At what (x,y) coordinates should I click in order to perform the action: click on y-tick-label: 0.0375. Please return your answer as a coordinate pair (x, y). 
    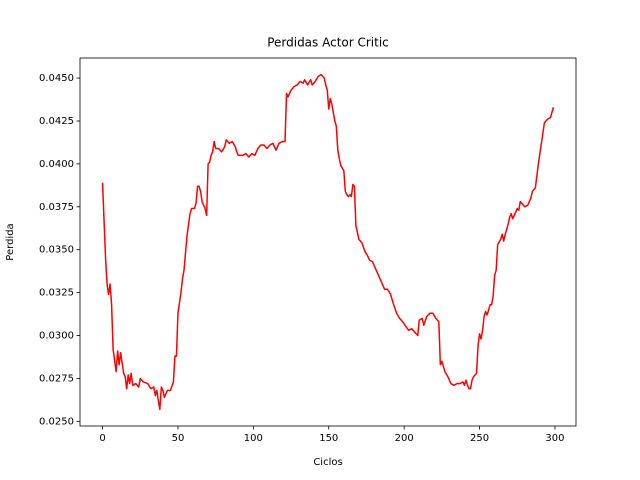
    Looking at the image, I should click on (56, 207).